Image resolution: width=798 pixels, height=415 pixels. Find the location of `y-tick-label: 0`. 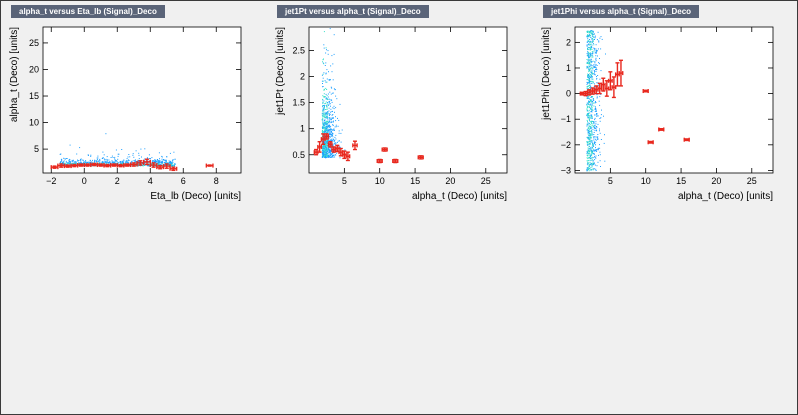

y-tick-label: 0 is located at coordinates (568, 94).